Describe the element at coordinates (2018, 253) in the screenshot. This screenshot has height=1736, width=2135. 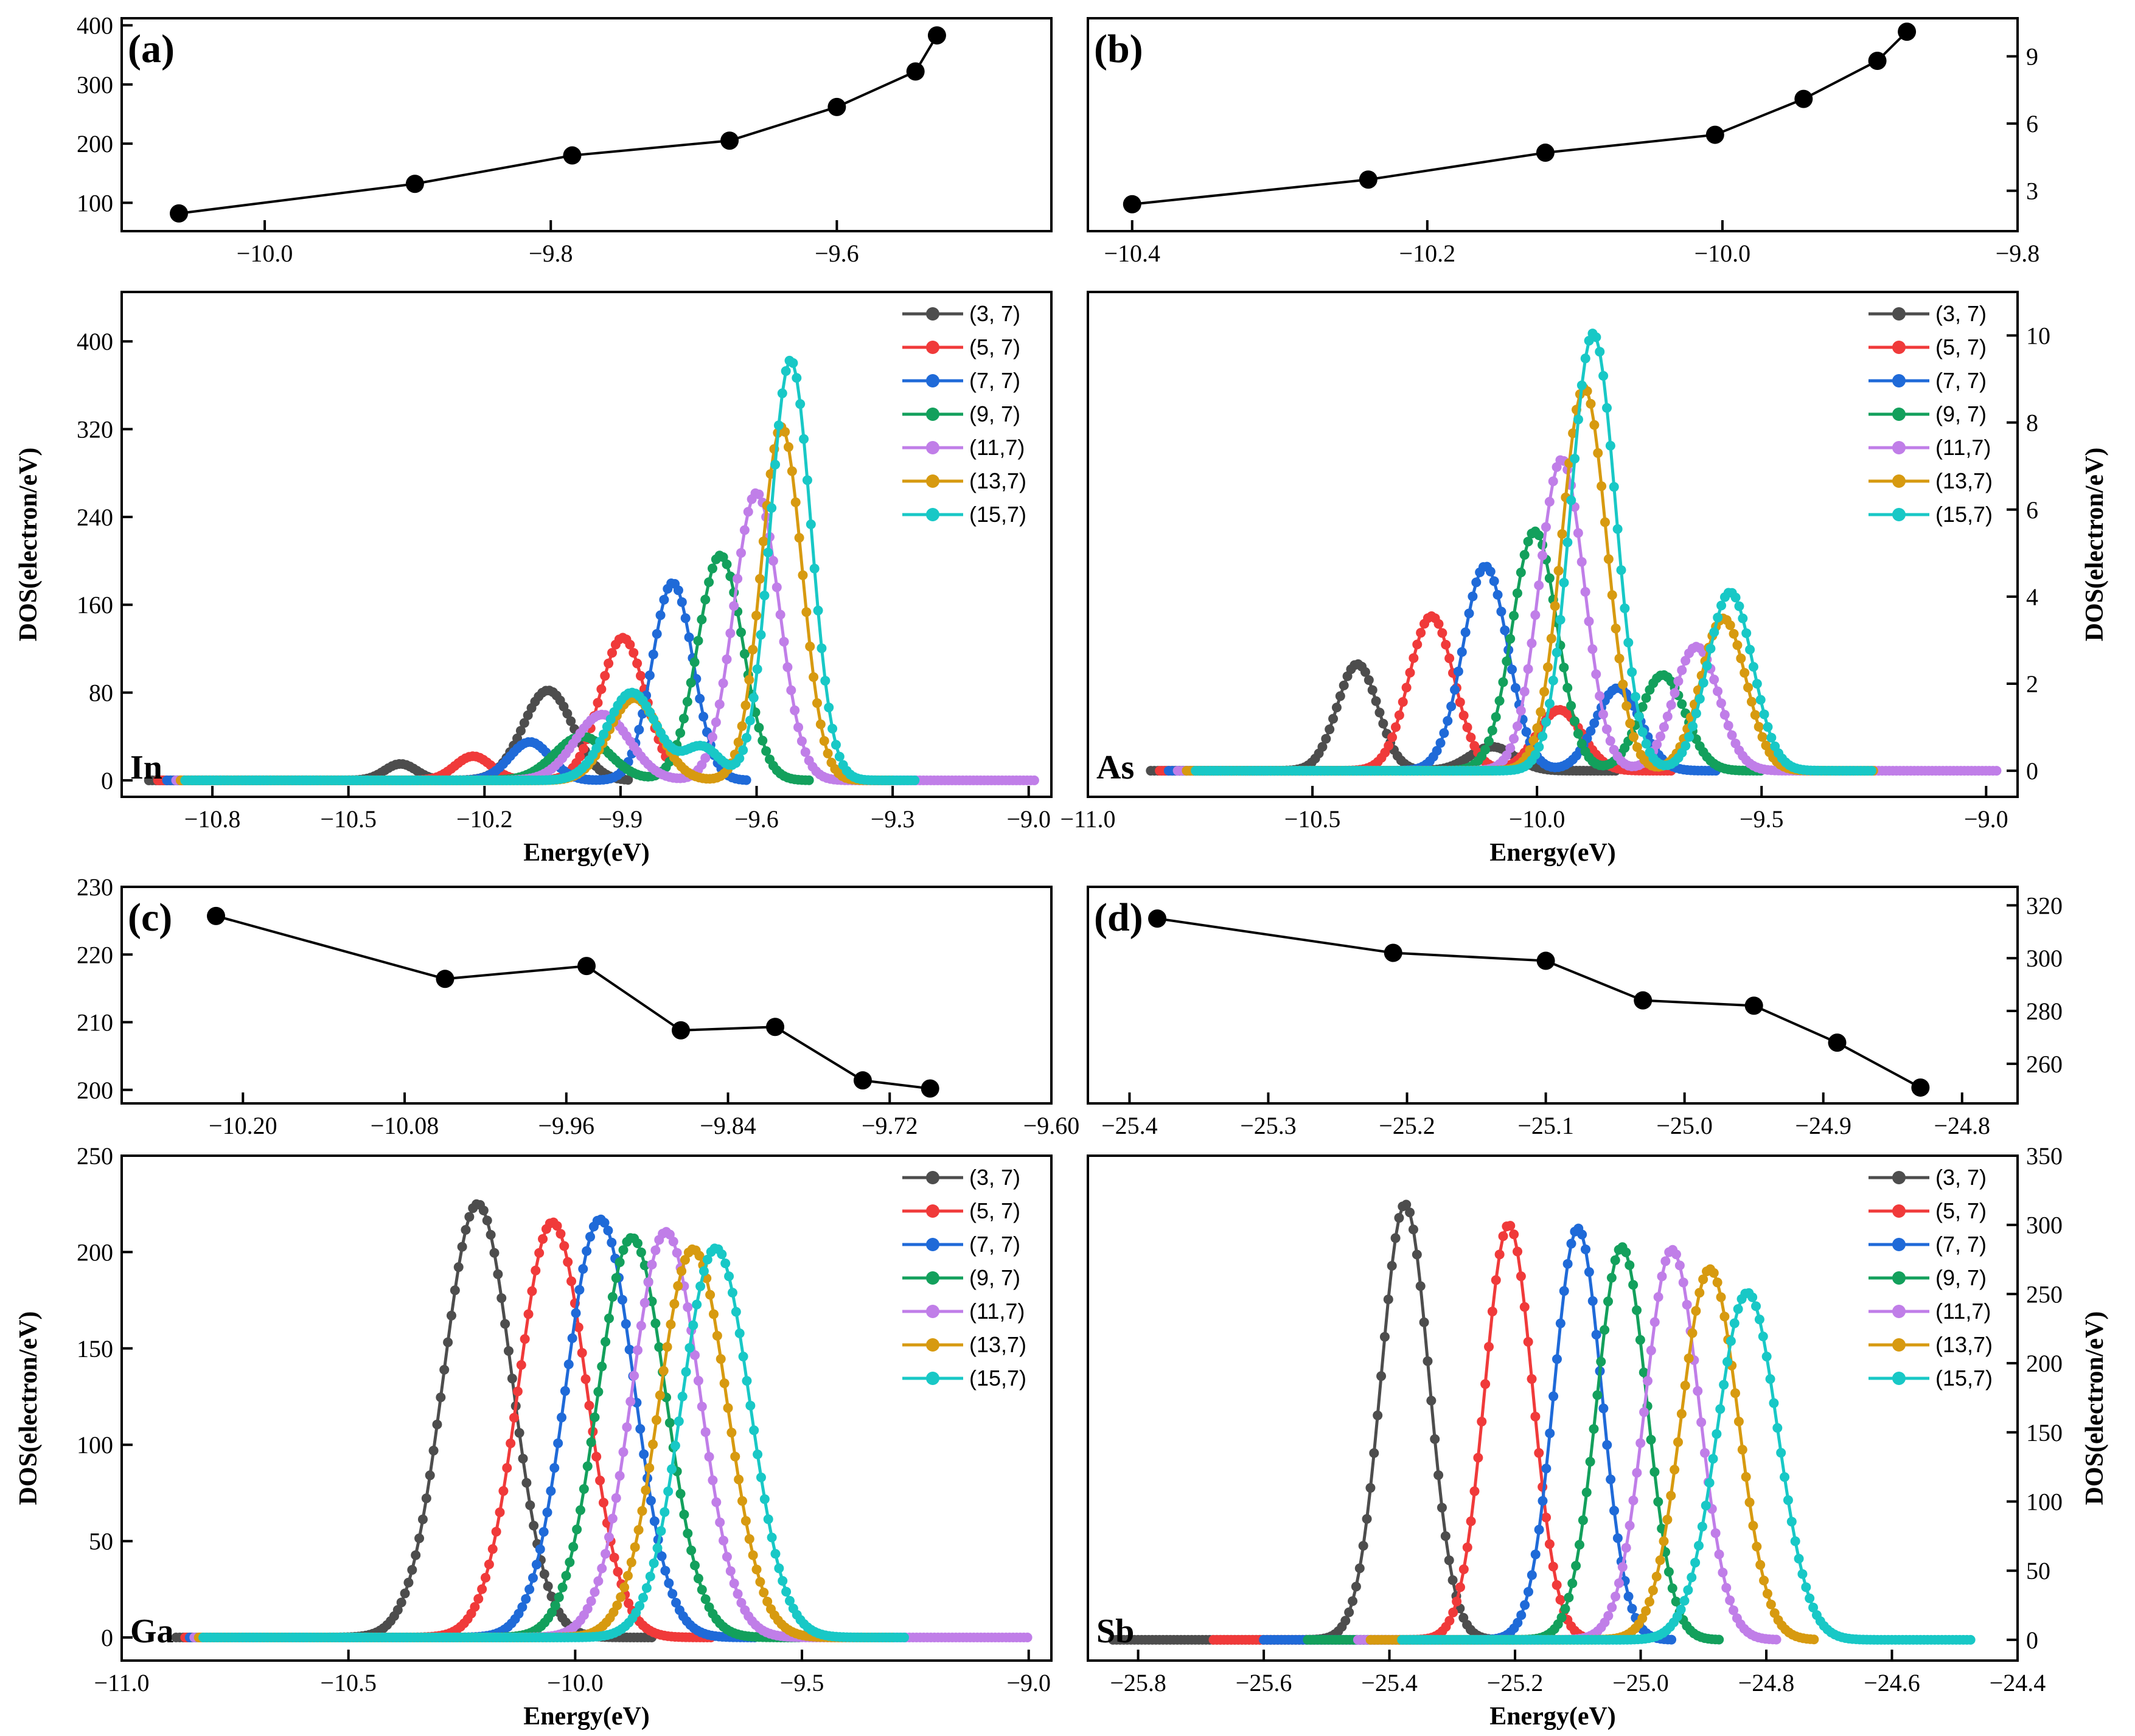
I see `x-tick-label: −9.8` at that location.